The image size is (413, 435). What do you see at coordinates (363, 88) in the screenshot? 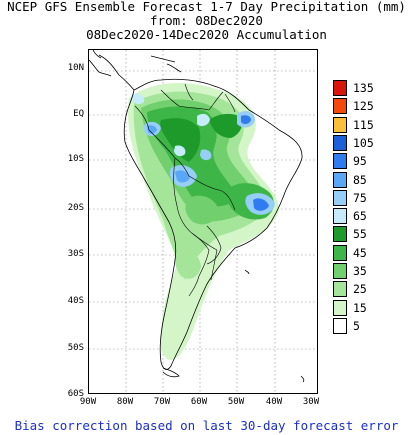
I see `legend-label: 135` at bounding box center [363, 88].